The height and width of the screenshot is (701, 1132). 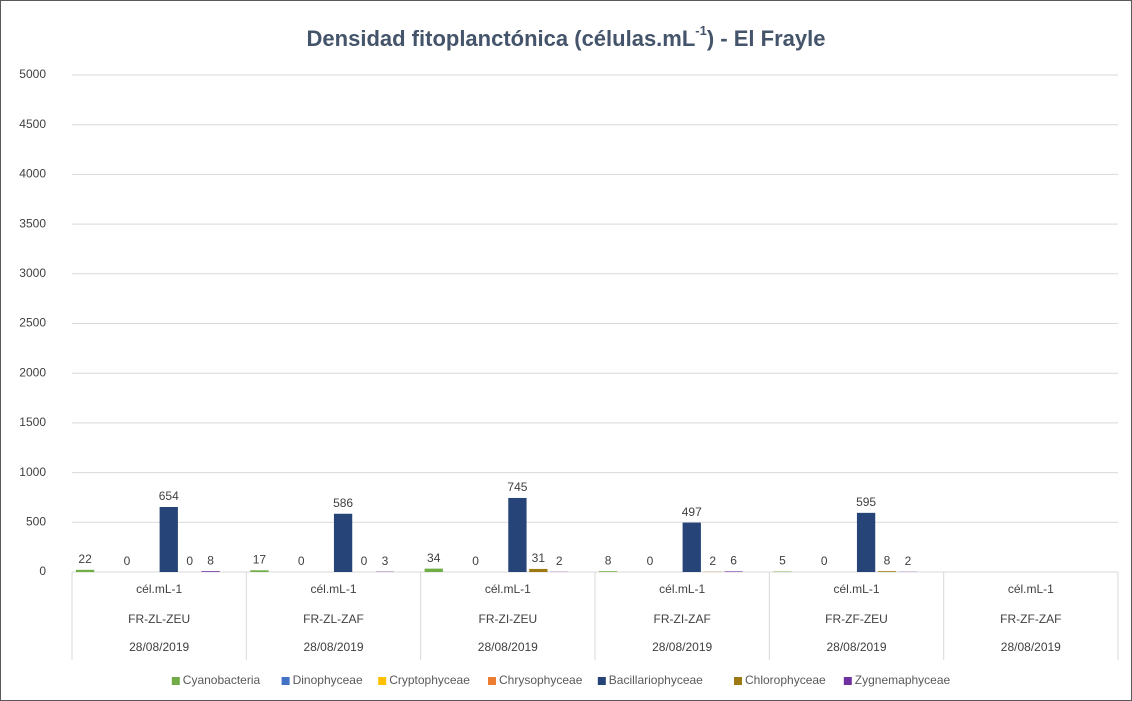 What do you see at coordinates (682, 619) in the screenshot?
I see `x-tick-label: FR-ZI-ZAF` at bounding box center [682, 619].